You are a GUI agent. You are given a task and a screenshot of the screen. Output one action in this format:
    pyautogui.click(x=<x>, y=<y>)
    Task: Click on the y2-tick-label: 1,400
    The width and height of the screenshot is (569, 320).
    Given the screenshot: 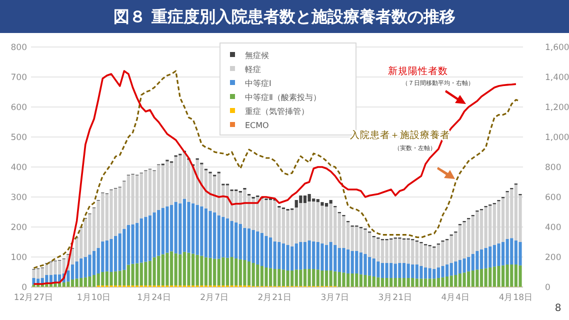 What is the action you would take?
    pyautogui.click(x=557, y=78)
    